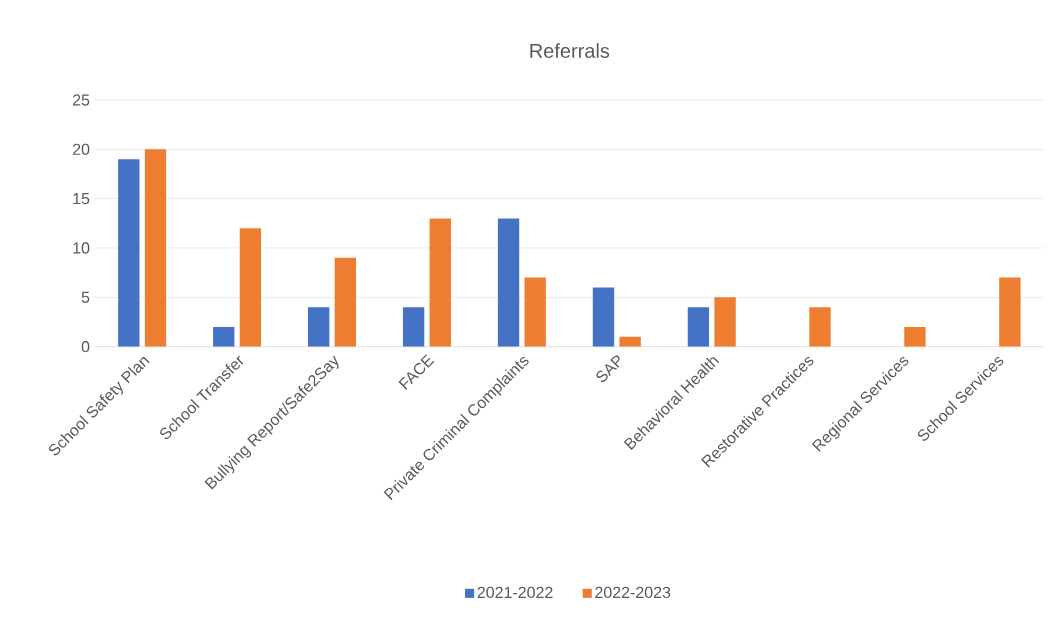  Describe the element at coordinates (81, 199) in the screenshot. I see `y-tick-label: 15` at that location.